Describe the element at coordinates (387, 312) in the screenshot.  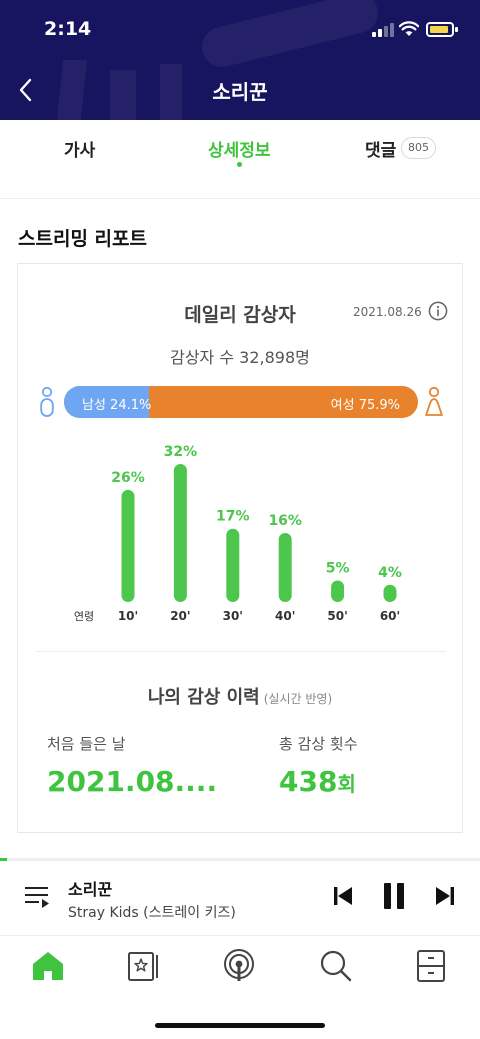
I see `report-date: 2021.08.26` at that location.